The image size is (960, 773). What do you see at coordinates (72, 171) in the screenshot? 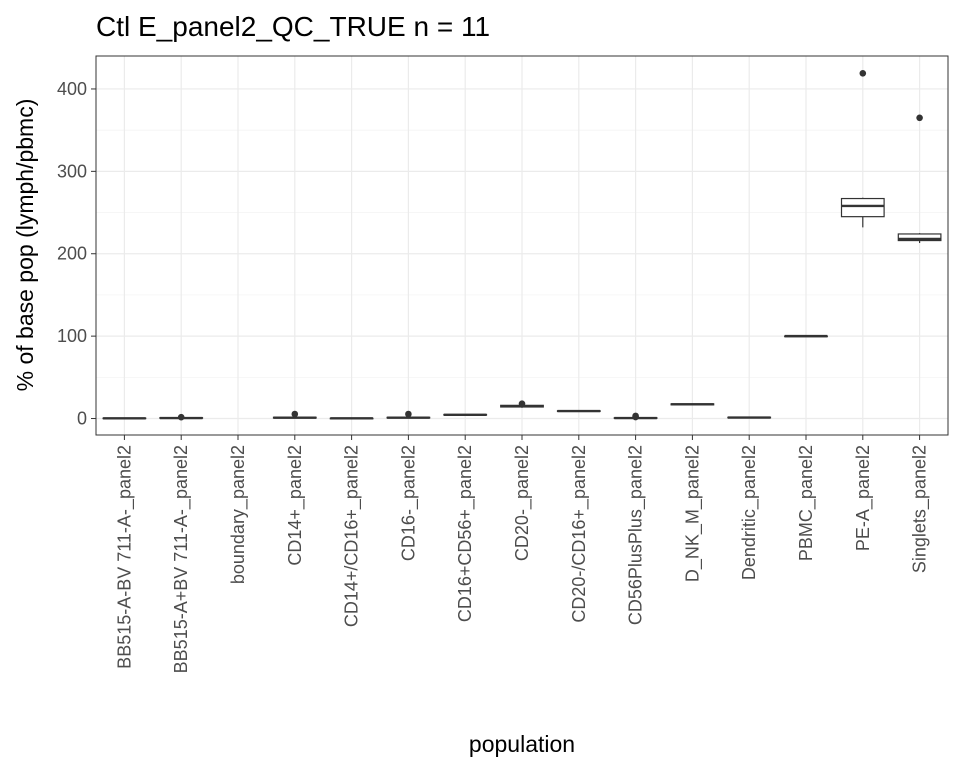
I see `y-tick-label: 300` at bounding box center [72, 171].